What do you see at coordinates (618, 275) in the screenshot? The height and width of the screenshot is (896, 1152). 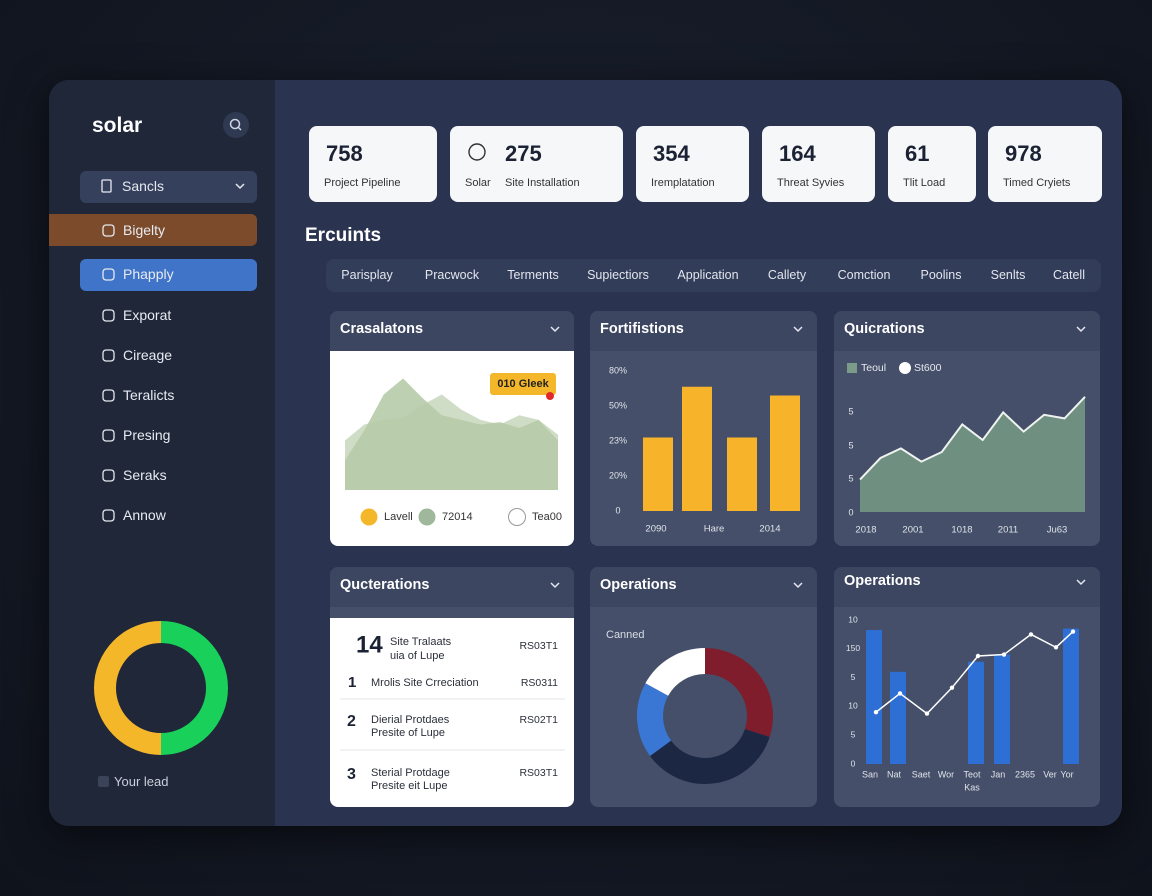 I see `tab: Supiectiors` at bounding box center [618, 275].